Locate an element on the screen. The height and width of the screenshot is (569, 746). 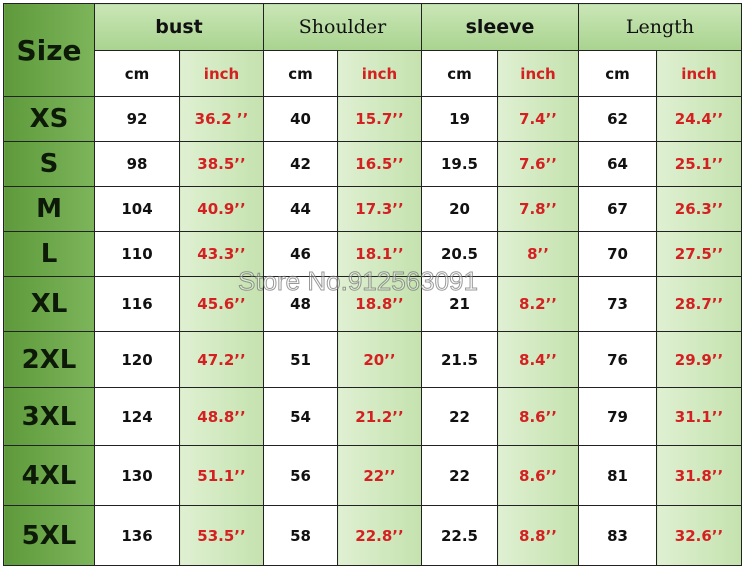
cm-value: 56 is located at coordinates (300, 475).